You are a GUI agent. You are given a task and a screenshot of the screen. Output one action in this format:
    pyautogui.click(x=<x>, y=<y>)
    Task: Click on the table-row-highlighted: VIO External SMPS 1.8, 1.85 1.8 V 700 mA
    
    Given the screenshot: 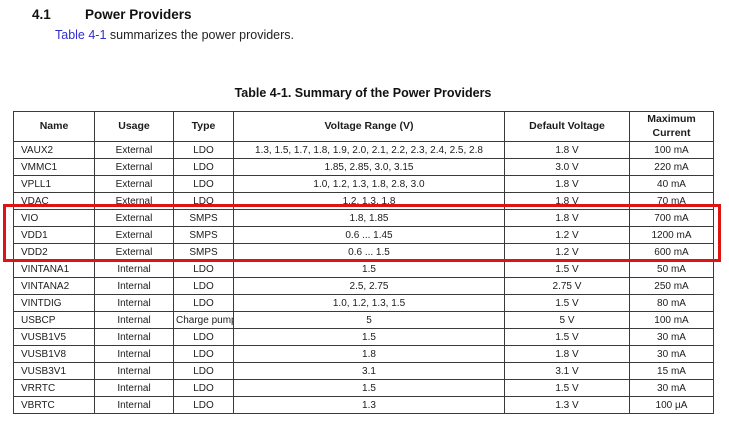 What is the action you would take?
    pyautogui.click(x=363, y=218)
    